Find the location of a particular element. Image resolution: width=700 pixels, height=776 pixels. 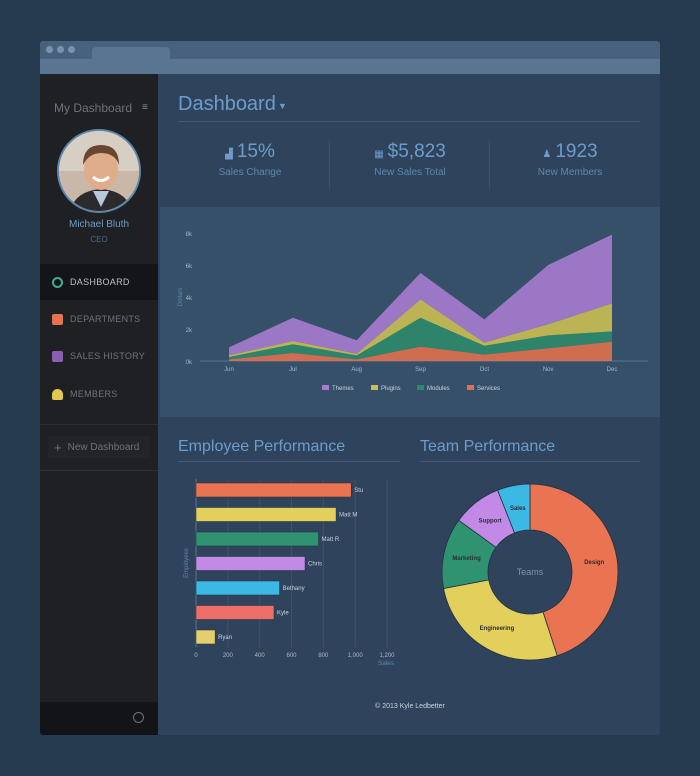

stat-sales-change: ▟ 15% Sales Change is located at coordinates (250, 159).